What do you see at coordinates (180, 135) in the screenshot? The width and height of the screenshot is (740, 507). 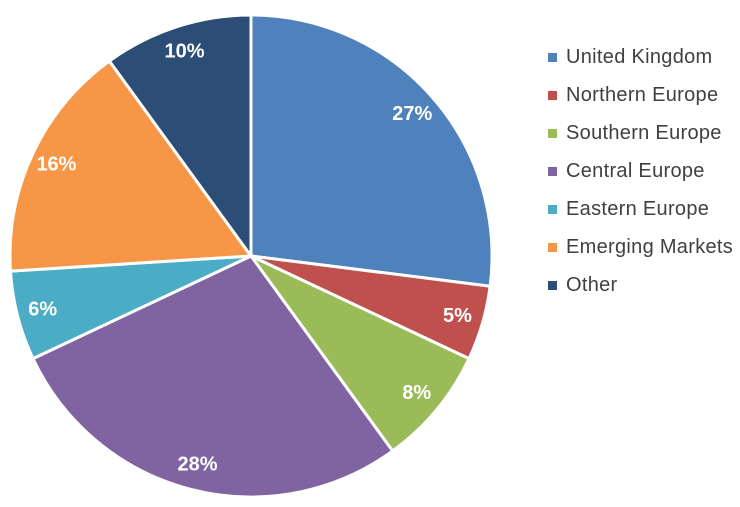 I see `pie-slice-other` at bounding box center [180, 135].